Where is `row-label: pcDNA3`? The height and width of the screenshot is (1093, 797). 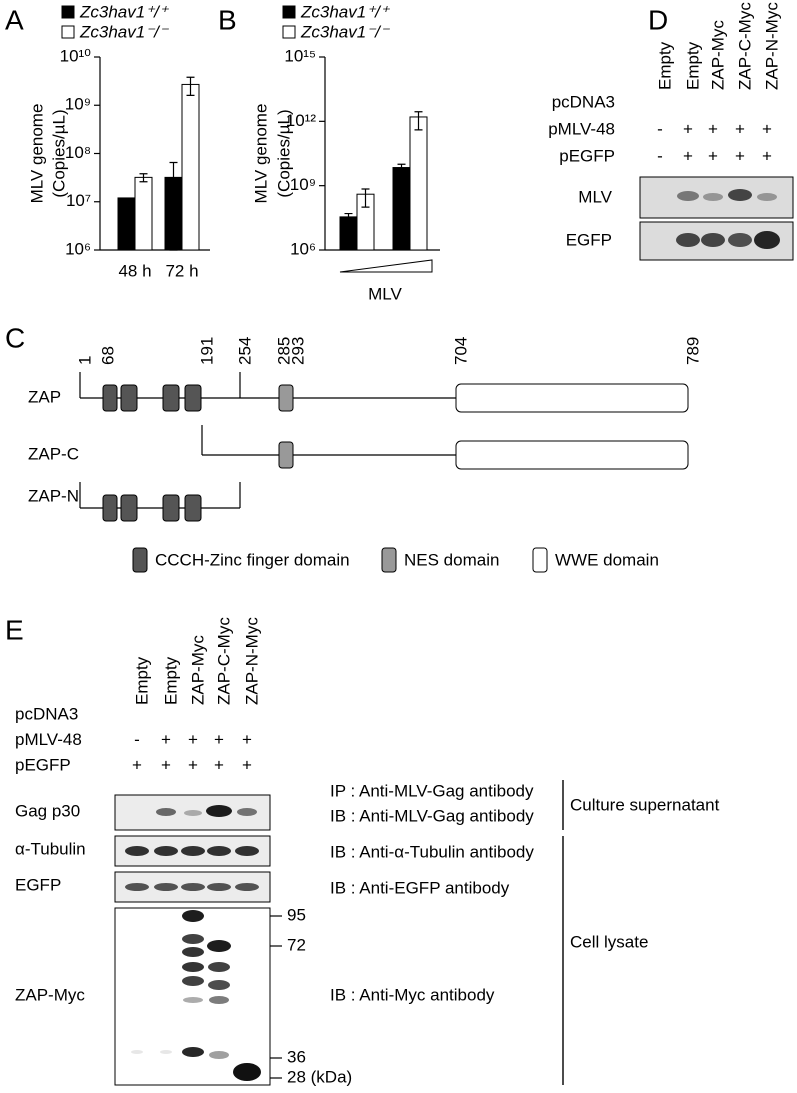
row-label: pcDNA3 is located at coordinates (583, 101).